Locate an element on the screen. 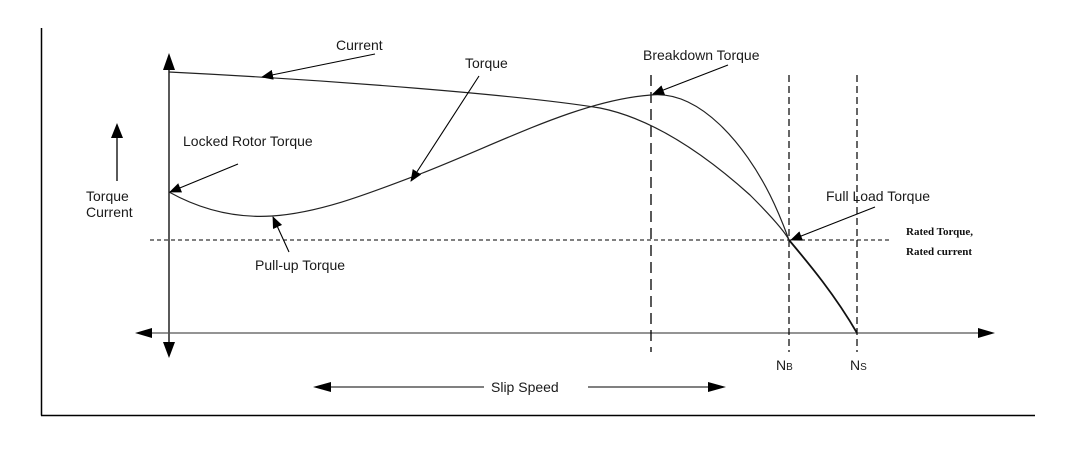 The image size is (1083, 451). torque-label: Torque is located at coordinates (486, 63).